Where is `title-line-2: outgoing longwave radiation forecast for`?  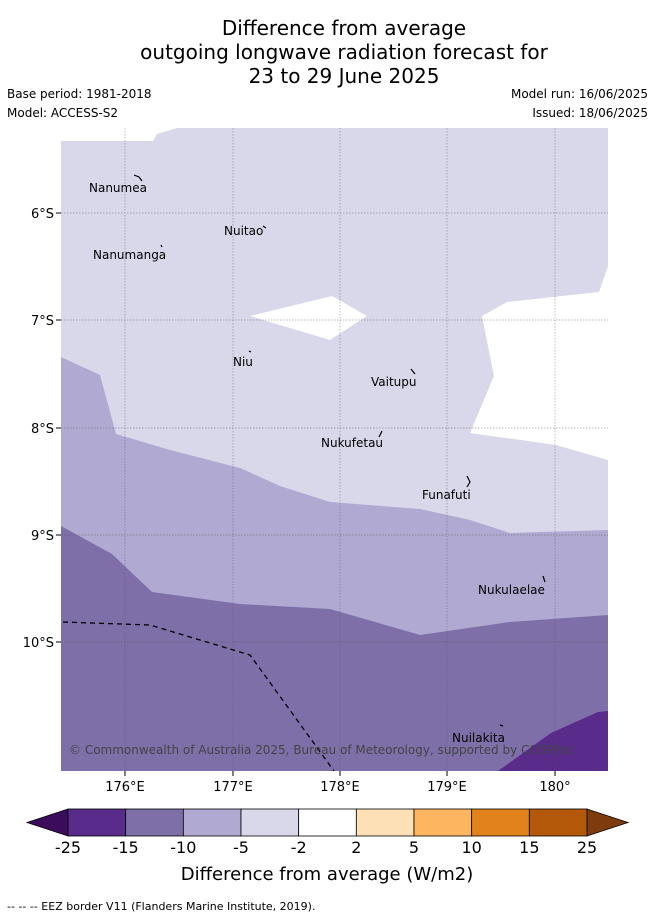
title-line-2: outgoing longwave radiation forecast for is located at coordinates (344, 52).